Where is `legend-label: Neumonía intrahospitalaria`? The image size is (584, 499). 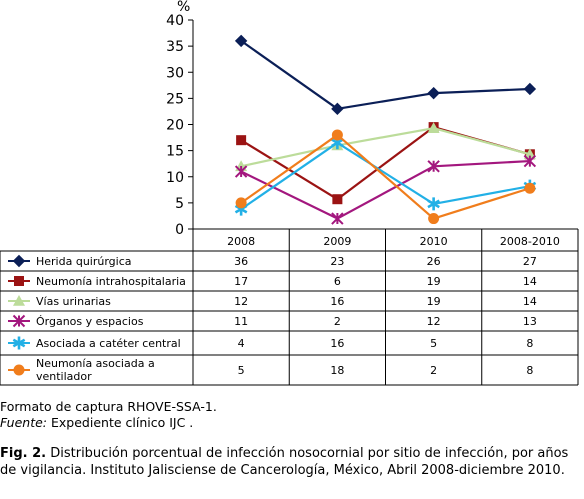 legend-label: Neumonía intrahospitalaria is located at coordinates (111, 281).